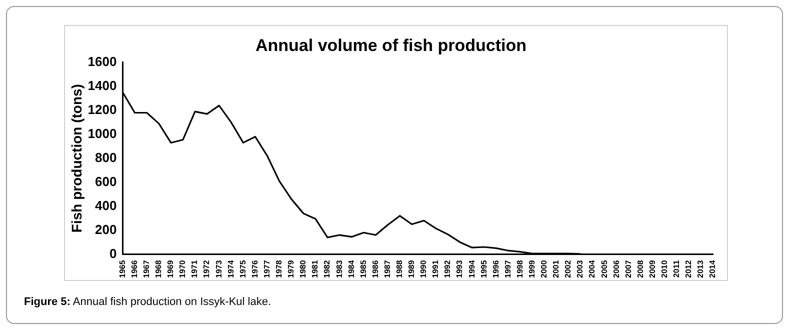 Image resolution: width=791 pixels, height=333 pixels. What do you see at coordinates (411, 269) in the screenshot?
I see `x-tick-label: 1989` at bounding box center [411, 269].